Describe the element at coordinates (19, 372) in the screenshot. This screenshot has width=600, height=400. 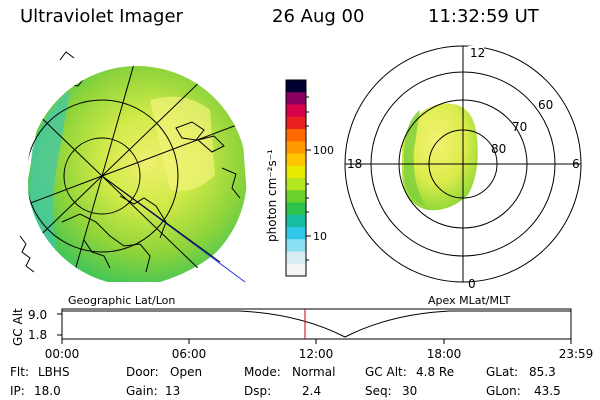
I see `status-flt-label: Flt:` at that location.